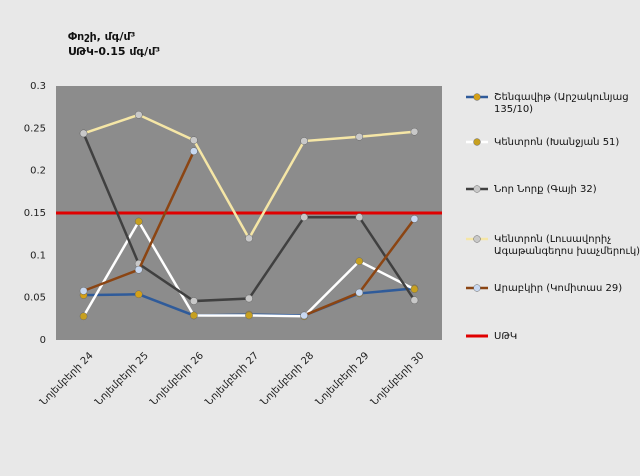 The image size is (640, 476). Describe the element at coordinates (397, 378) in the screenshot. I see `x-tick-label: Նոյեմբերի 30` at that location.